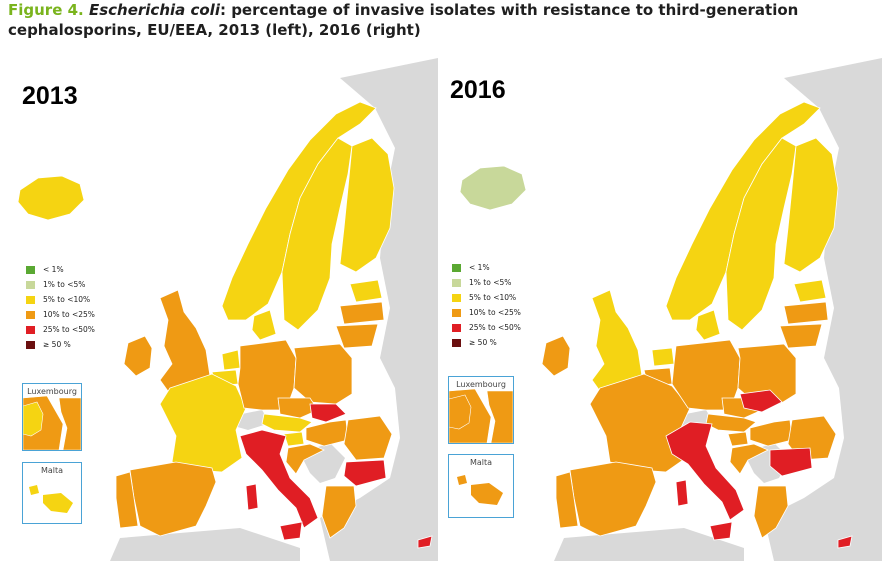  What do you see at coordinates (298, 408) in the screenshot?
I see `country-czechia` at bounding box center [298, 408].